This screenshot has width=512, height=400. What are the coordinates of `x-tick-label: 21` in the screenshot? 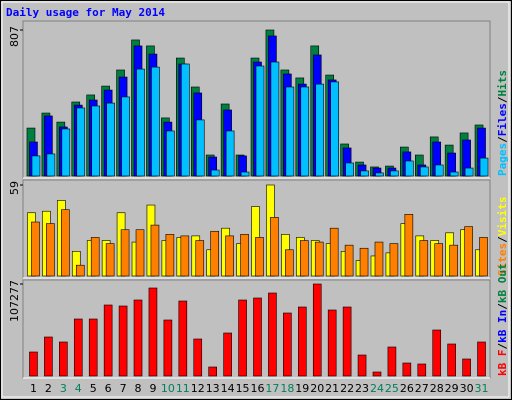 It's located at (332, 388).